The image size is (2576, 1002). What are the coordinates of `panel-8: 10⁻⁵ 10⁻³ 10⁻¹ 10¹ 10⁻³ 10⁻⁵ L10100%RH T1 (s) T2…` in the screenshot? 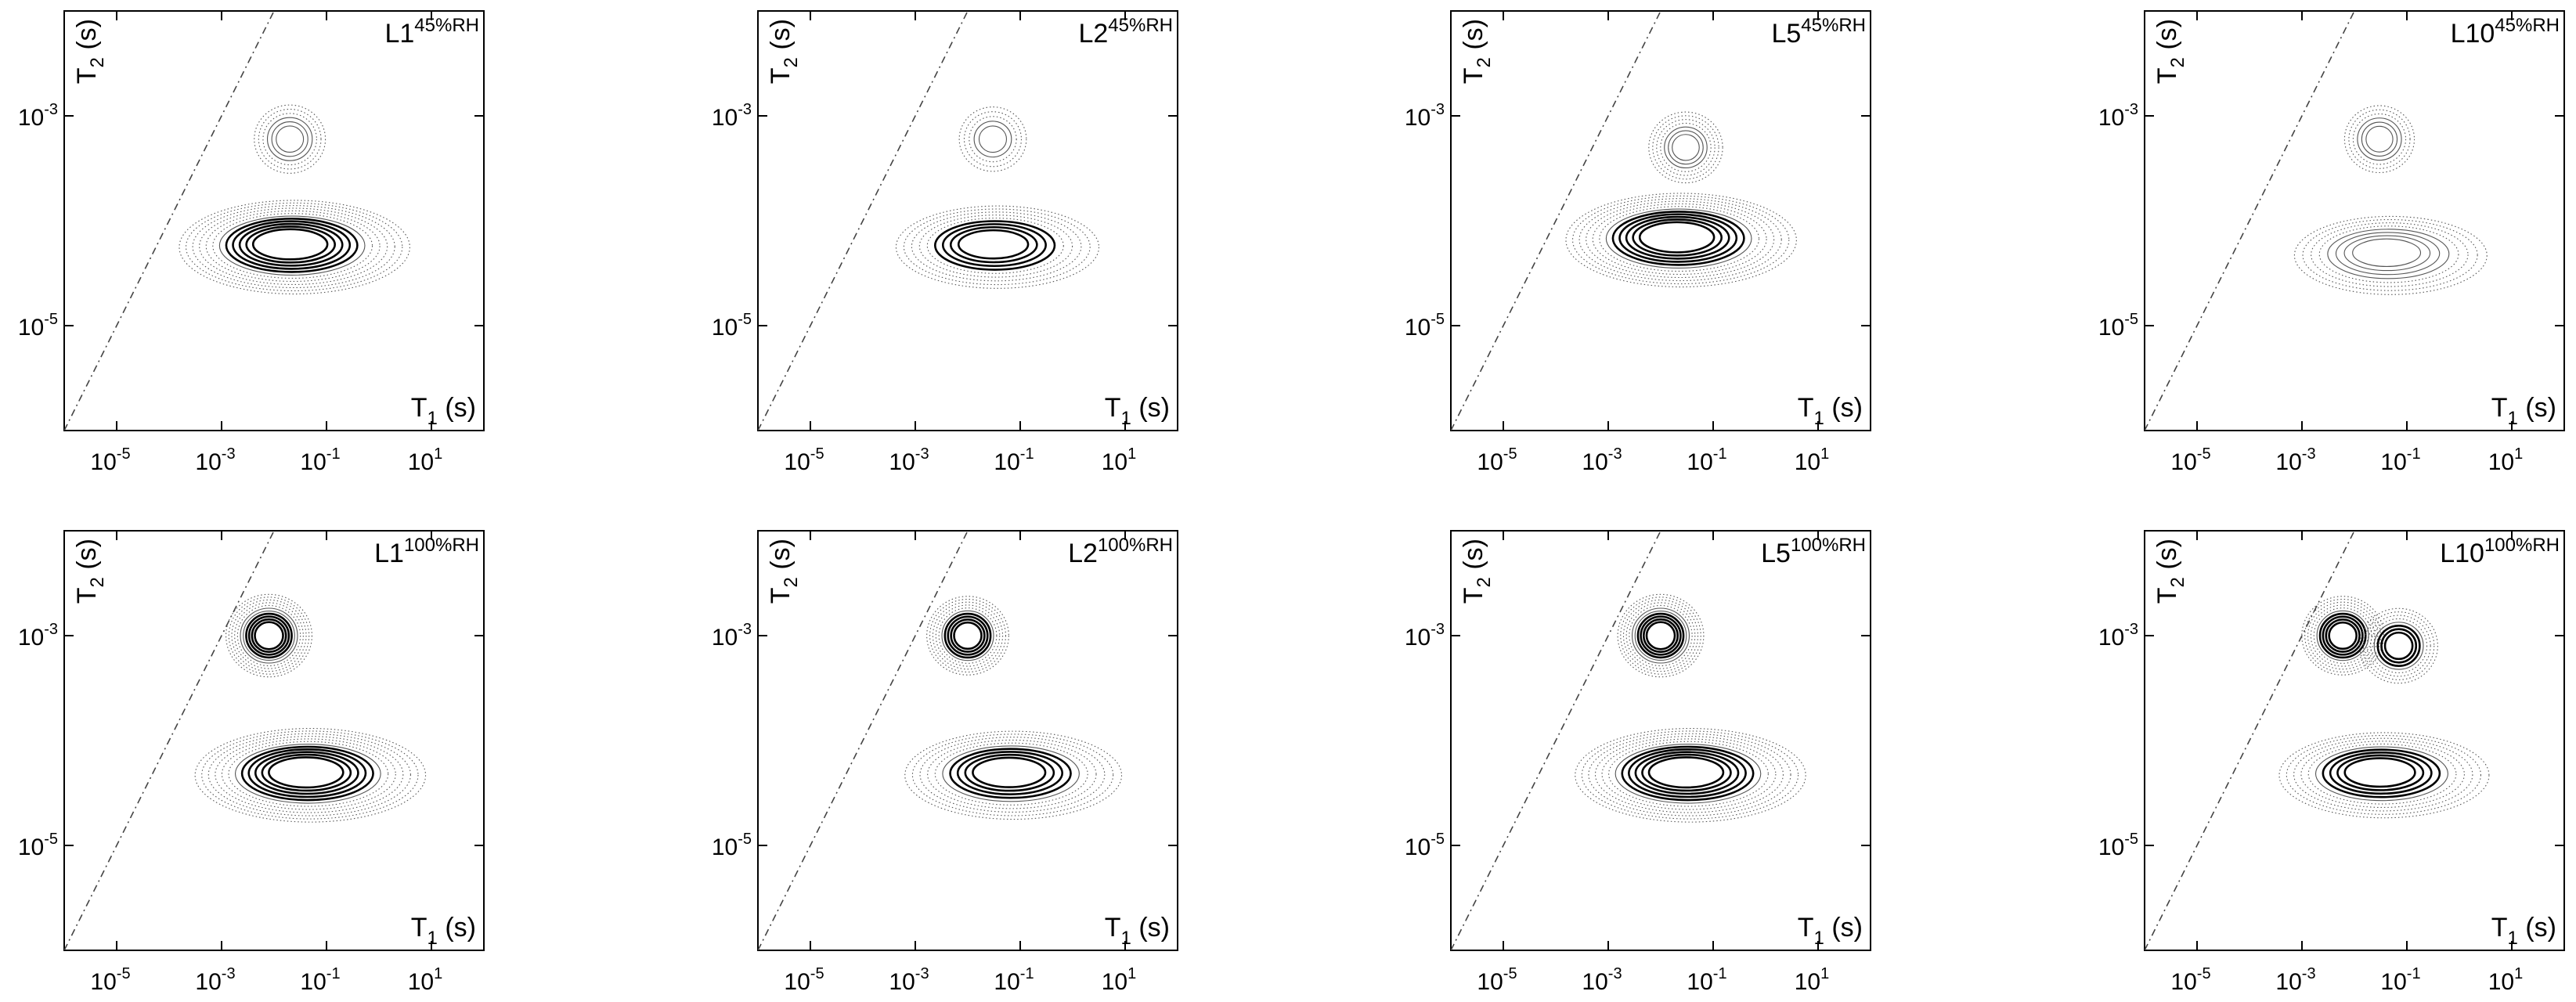 It's located at (2331, 762).